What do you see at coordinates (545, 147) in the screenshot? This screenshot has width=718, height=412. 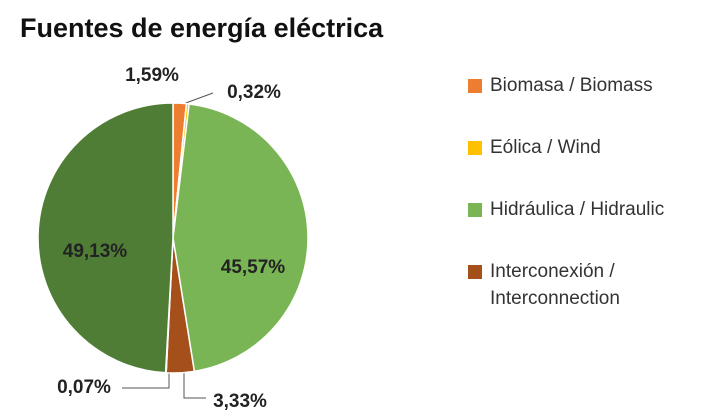 I see `legend-label: Eólica / Wind` at bounding box center [545, 147].